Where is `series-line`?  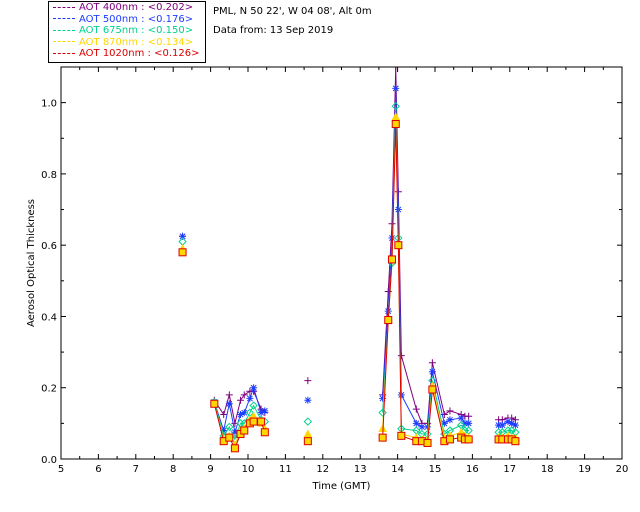
series-line is located at coordinates (239, 421).